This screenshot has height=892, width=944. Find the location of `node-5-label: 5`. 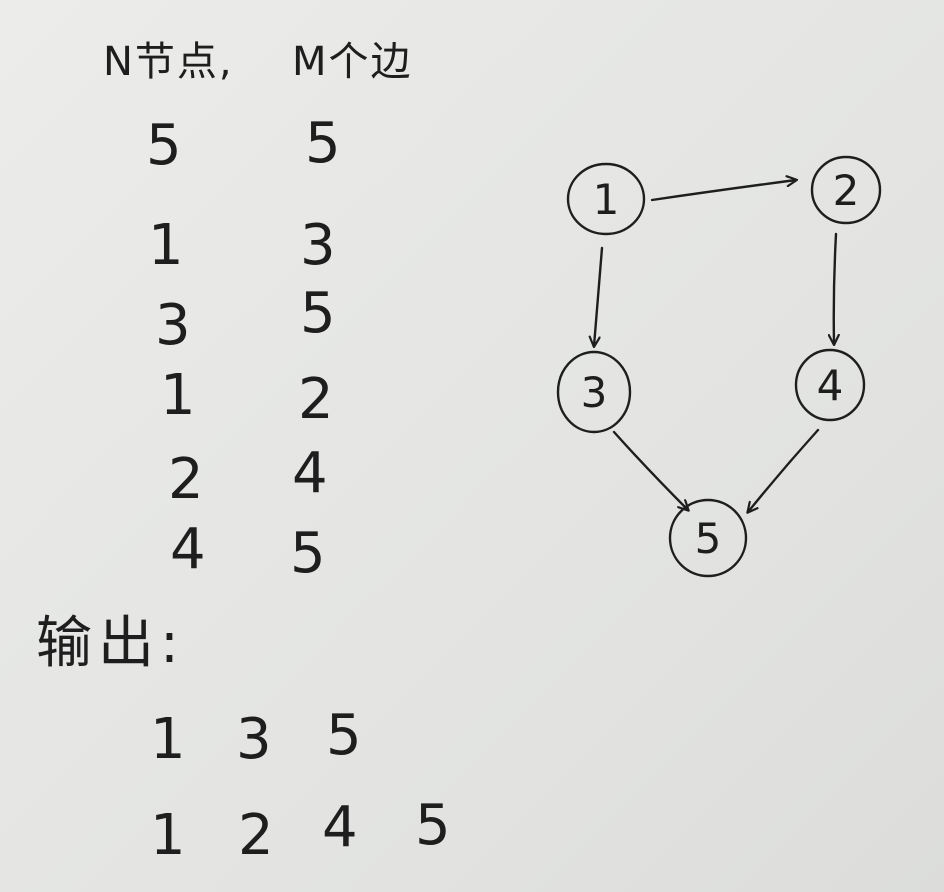

node-5-label: 5 is located at coordinates (708, 538).